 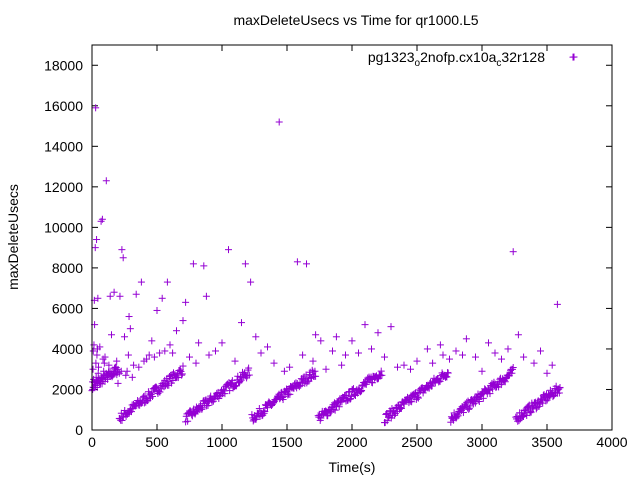 I want to click on x-tick-label: 2000, so click(x=351, y=442).